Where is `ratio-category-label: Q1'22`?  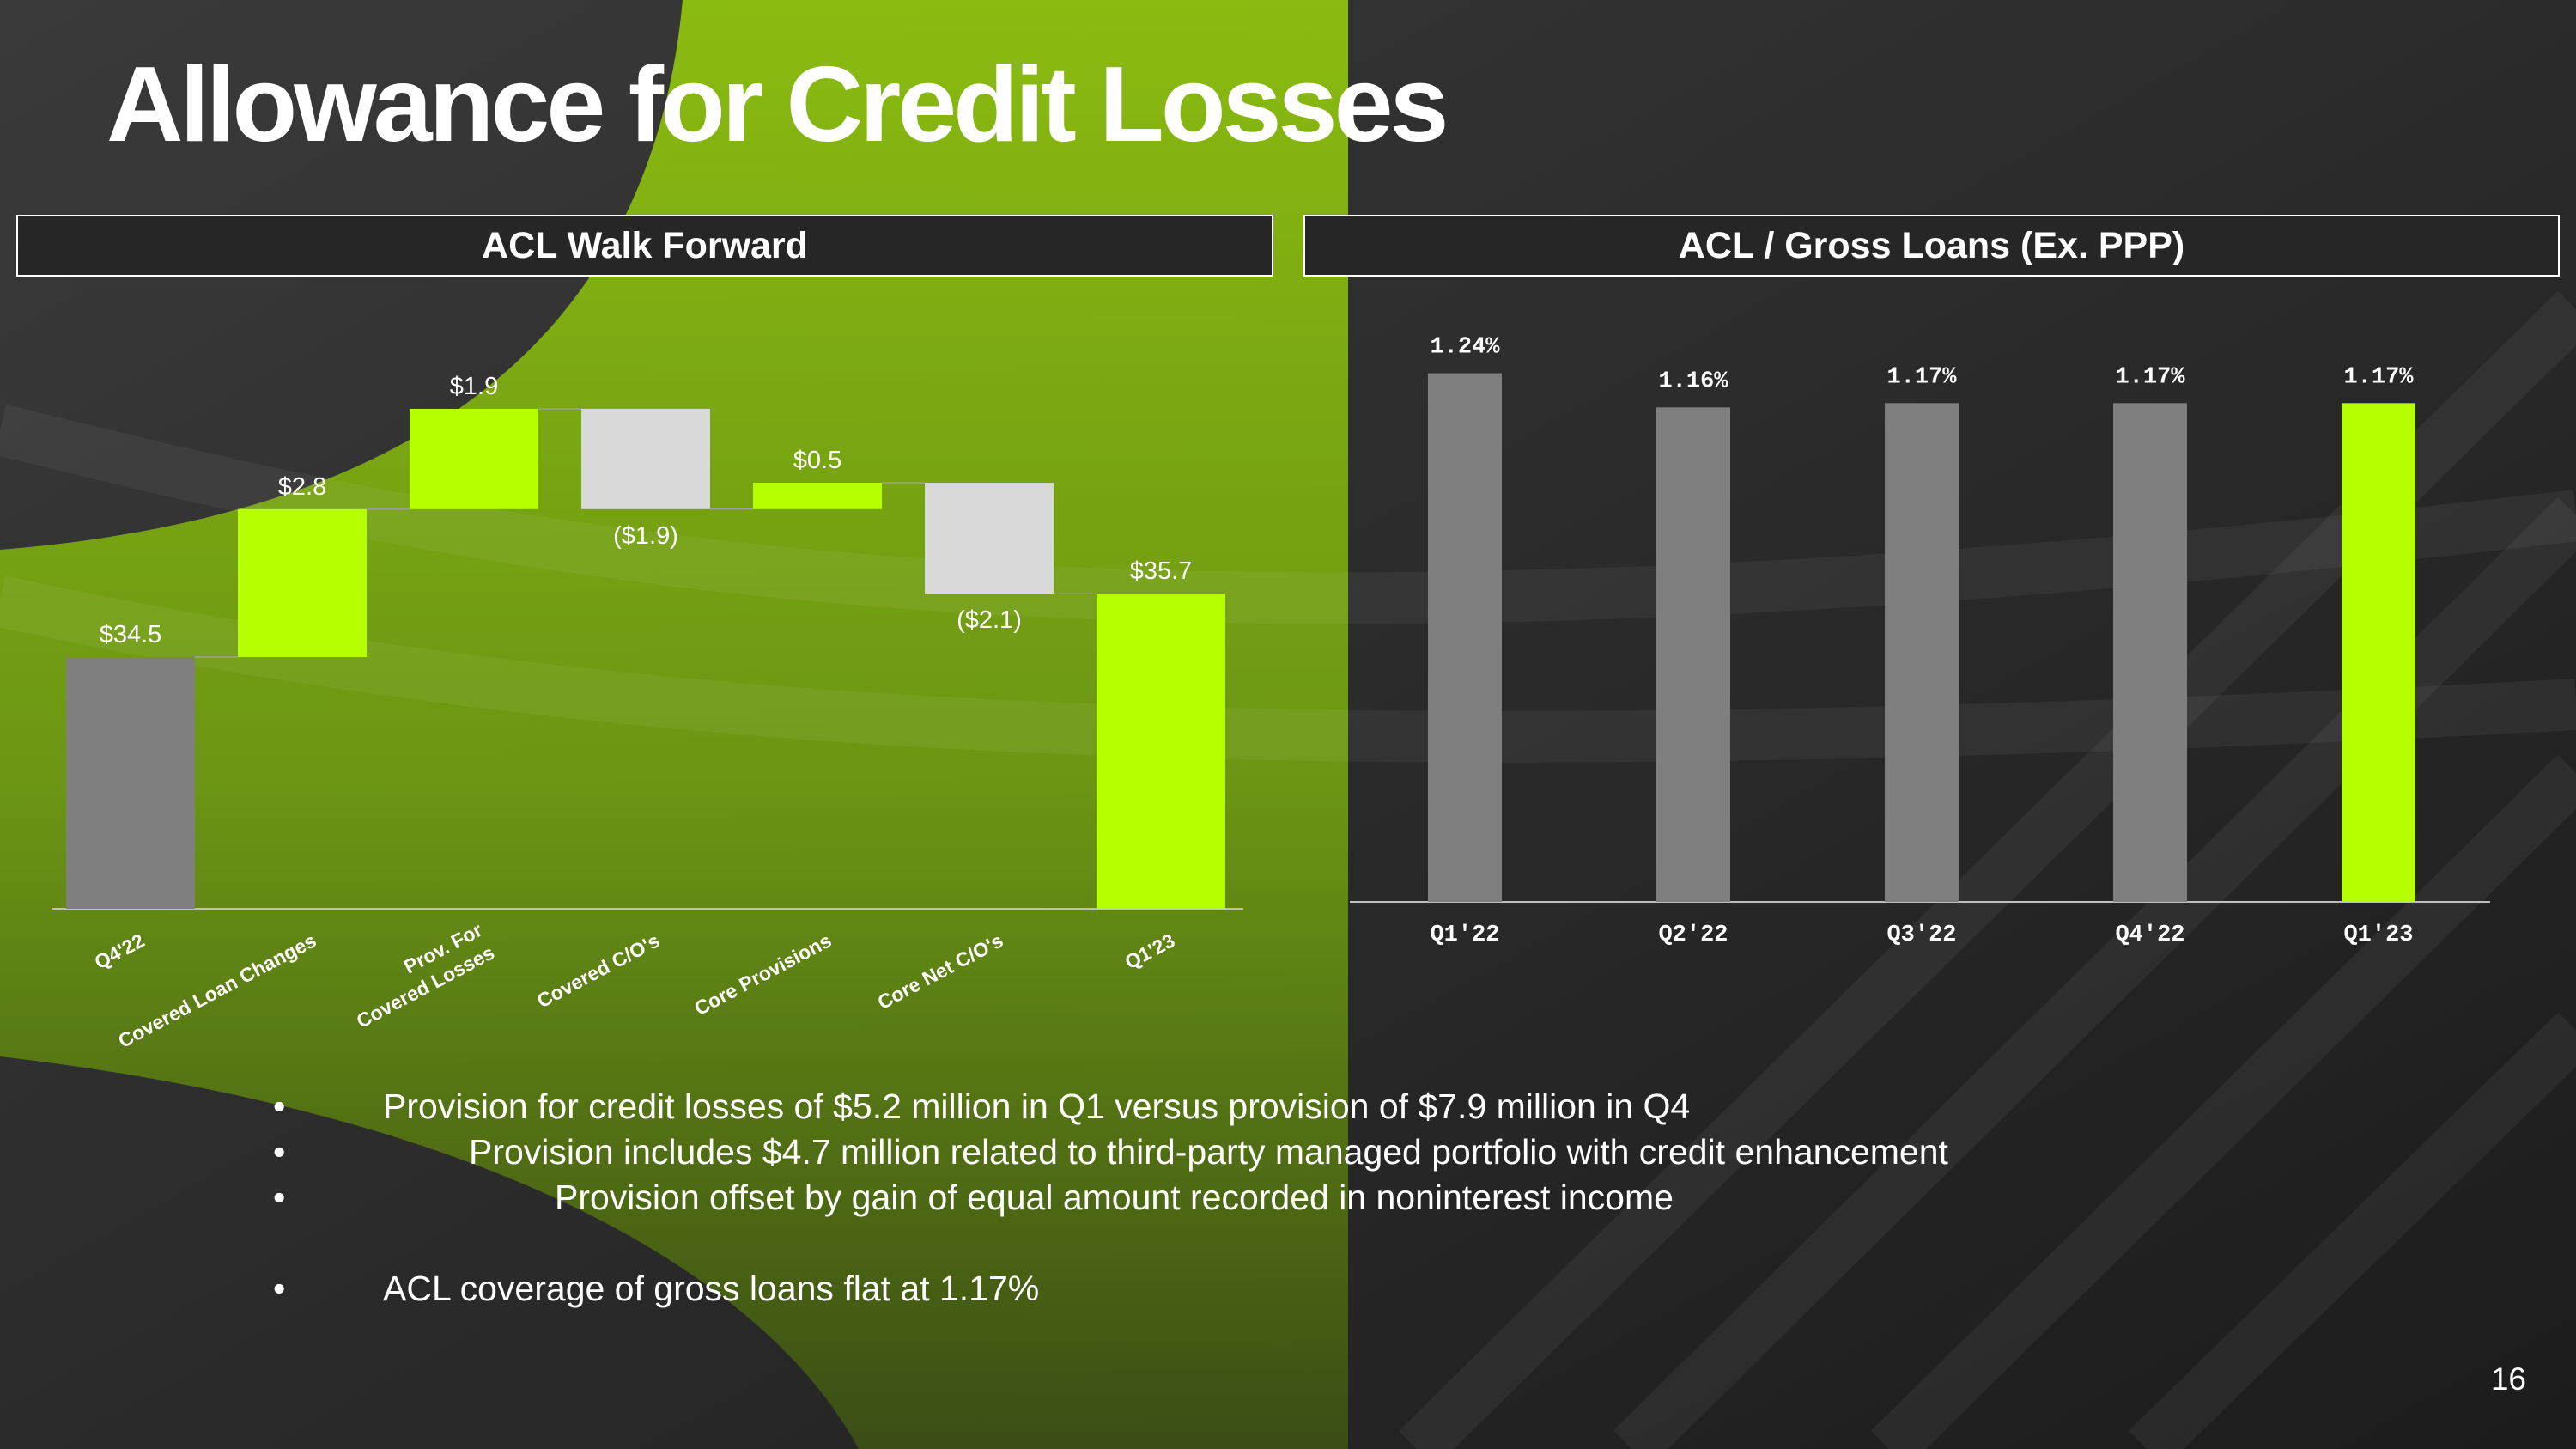
ratio-category-label: Q1'22 is located at coordinates (1464, 935).